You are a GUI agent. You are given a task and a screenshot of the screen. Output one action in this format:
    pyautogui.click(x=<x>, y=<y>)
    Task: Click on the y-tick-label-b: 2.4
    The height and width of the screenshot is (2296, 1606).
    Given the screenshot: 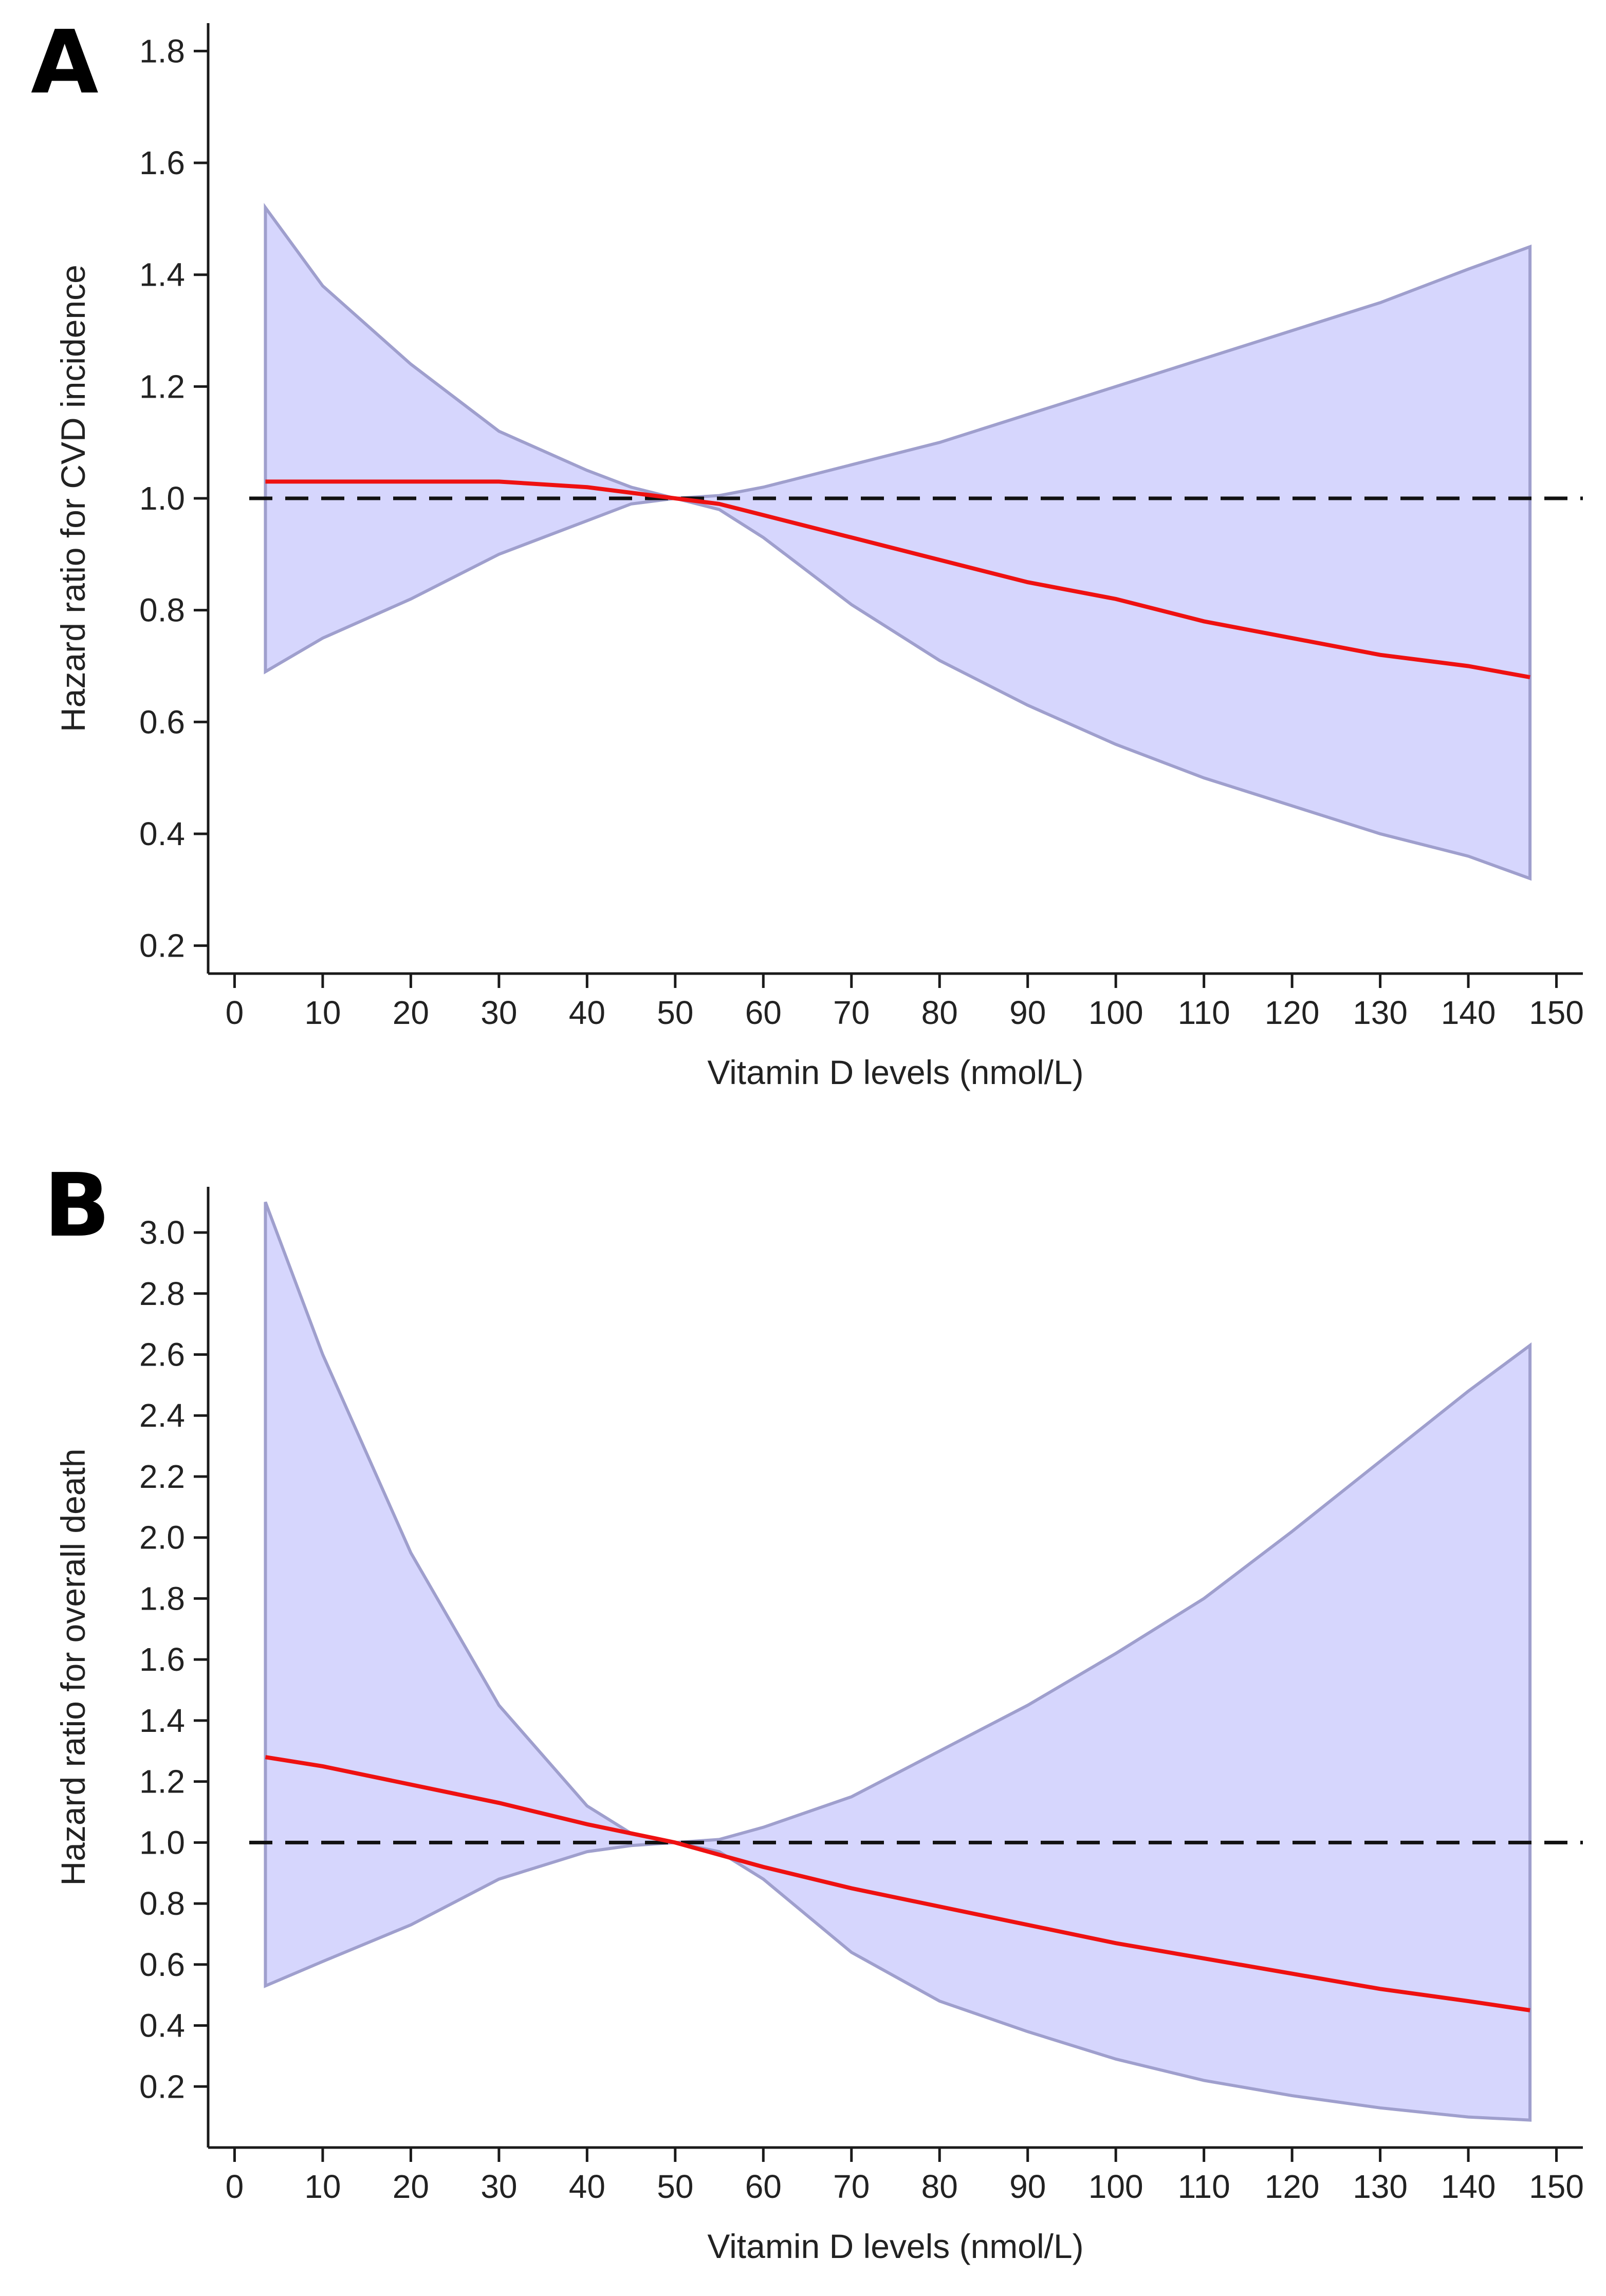 What is the action you would take?
    pyautogui.click(x=162, y=1415)
    